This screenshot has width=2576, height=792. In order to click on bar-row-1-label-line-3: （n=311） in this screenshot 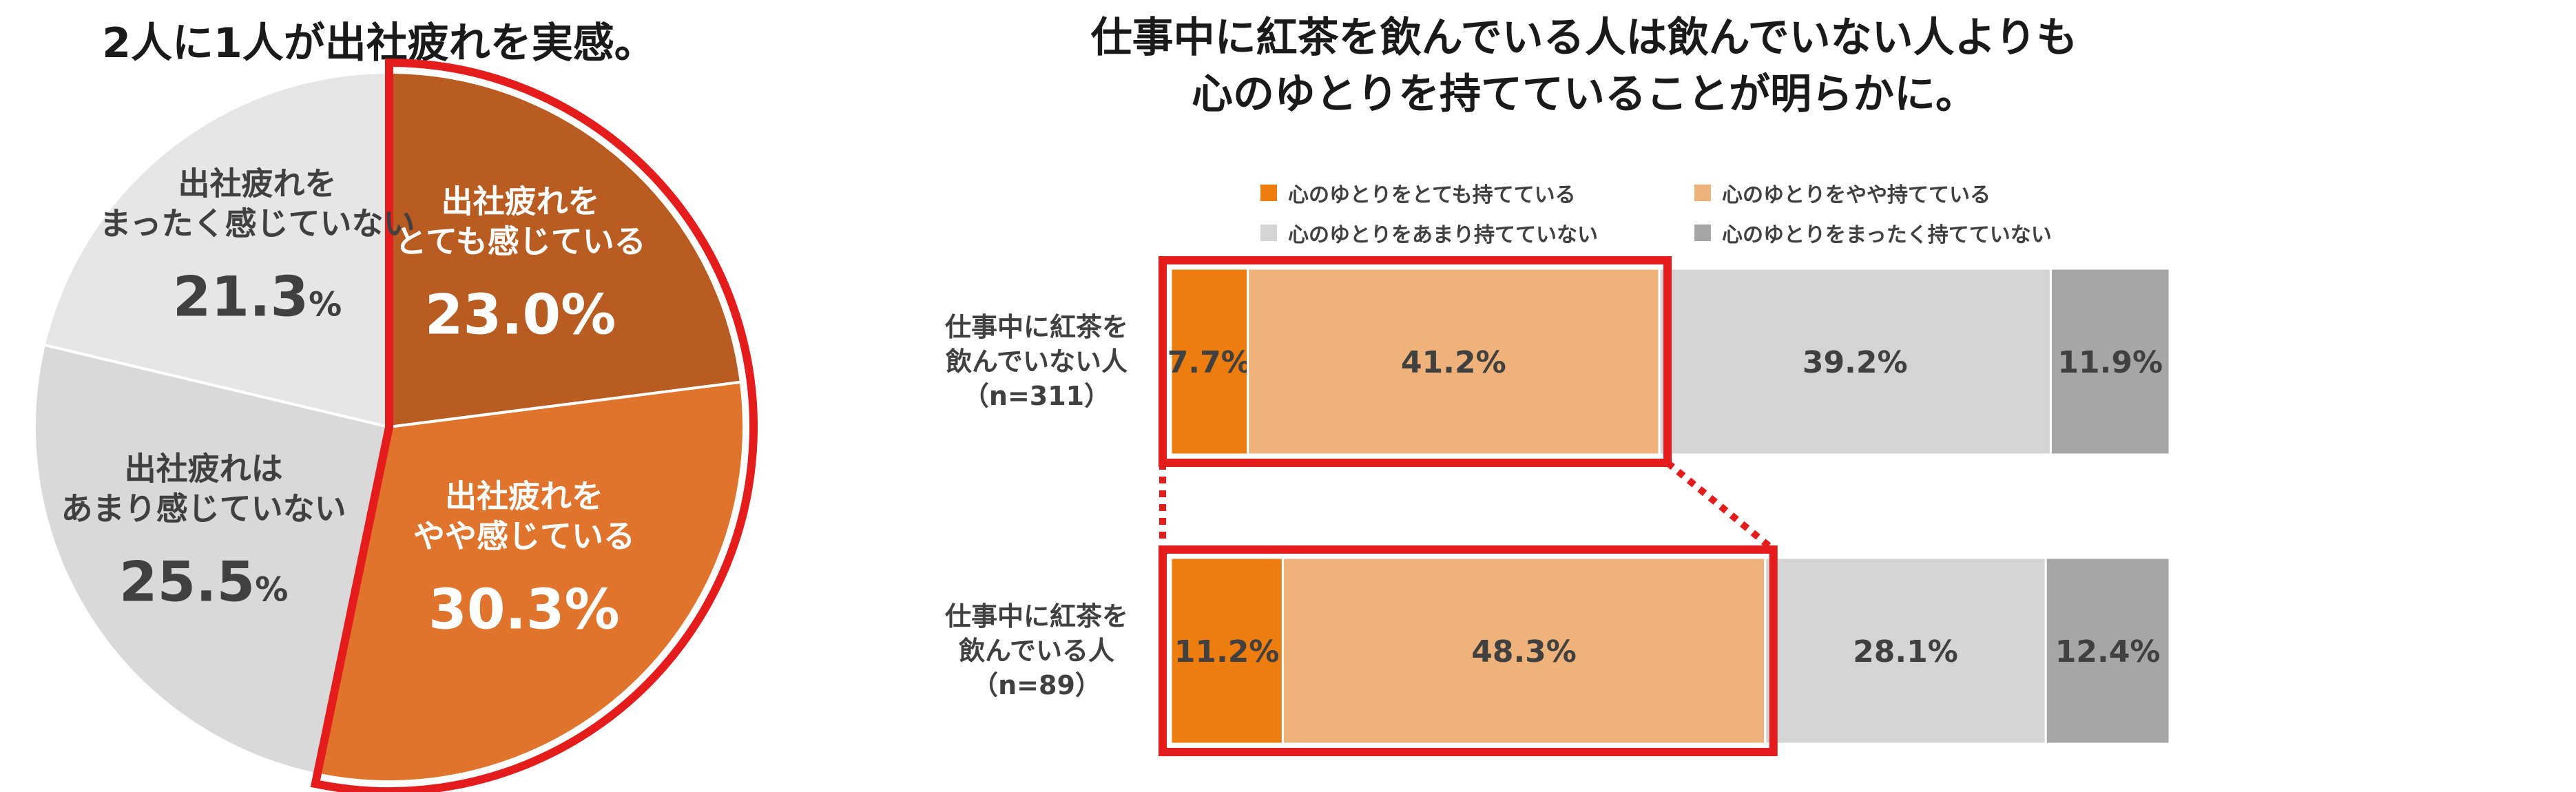, I will do `click(1036, 396)`.